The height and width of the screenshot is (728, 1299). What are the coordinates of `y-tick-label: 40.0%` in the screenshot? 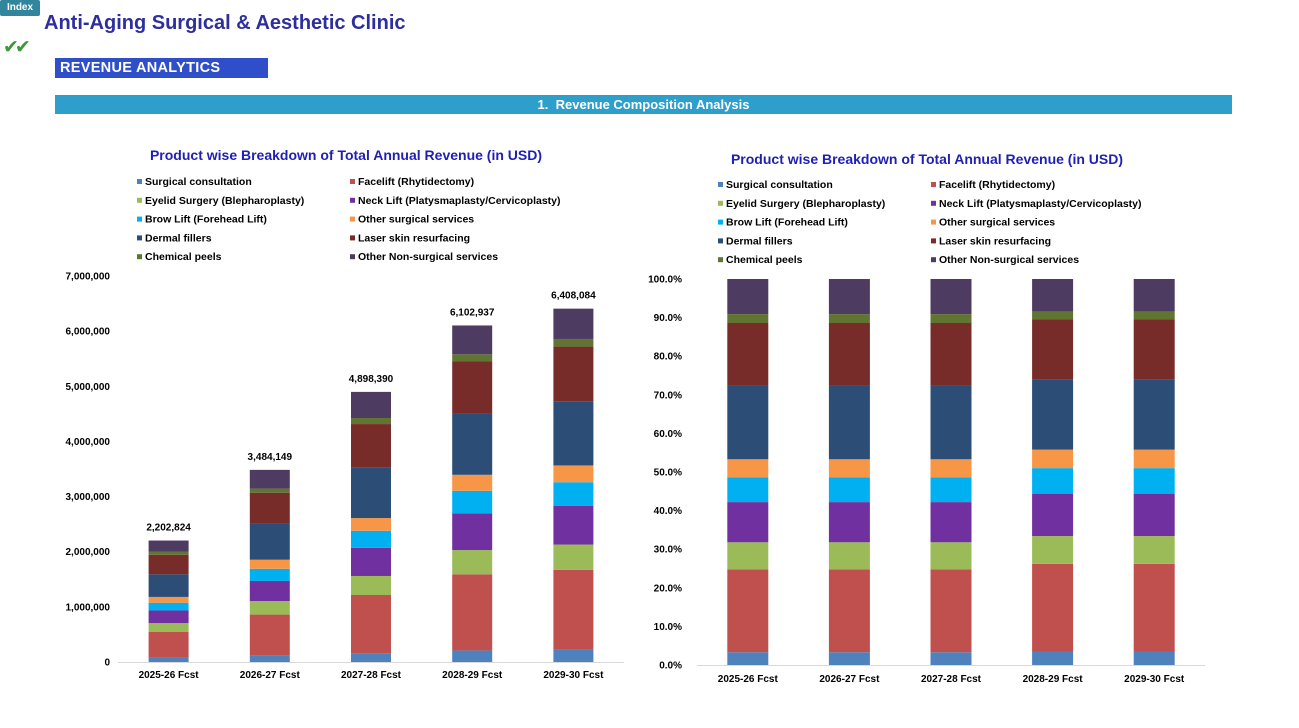 It's located at (668, 511).